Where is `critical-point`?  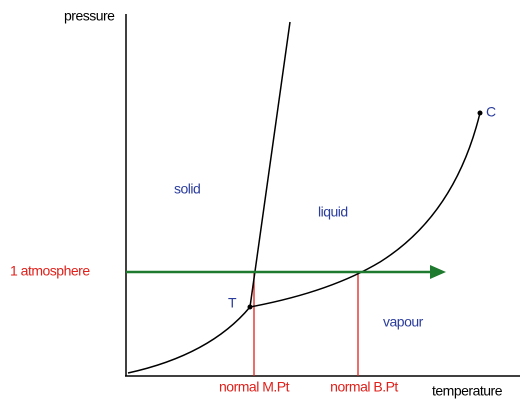
critical-point is located at coordinates (480, 113).